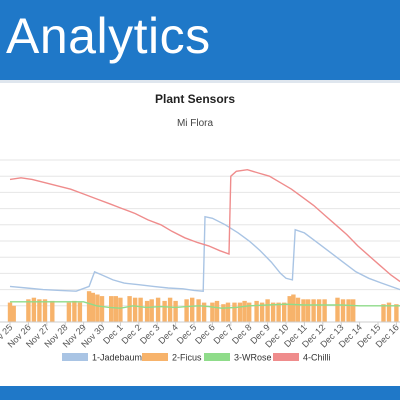 The image size is (400, 400). Describe the element at coordinates (217, 357) in the screenshot. I see `legend-swatch-3-WRose` at that location.